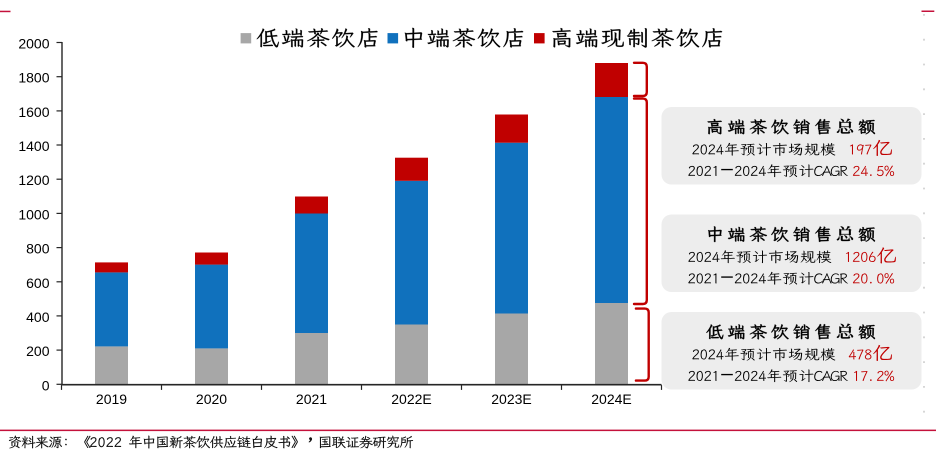 The image size is (936, 450). I want to click on svg-text: 2021, so click(311, 399).